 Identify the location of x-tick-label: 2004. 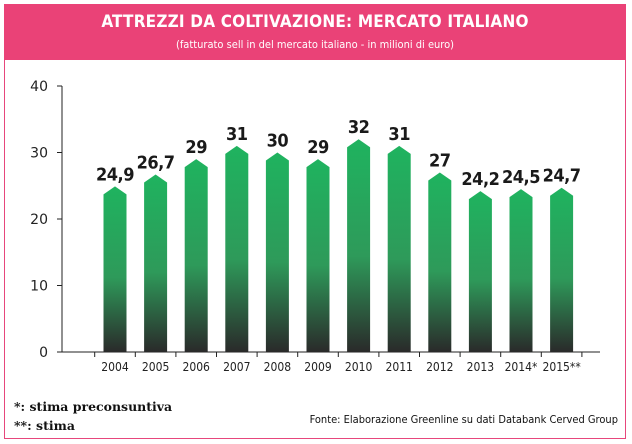
(115, 367).